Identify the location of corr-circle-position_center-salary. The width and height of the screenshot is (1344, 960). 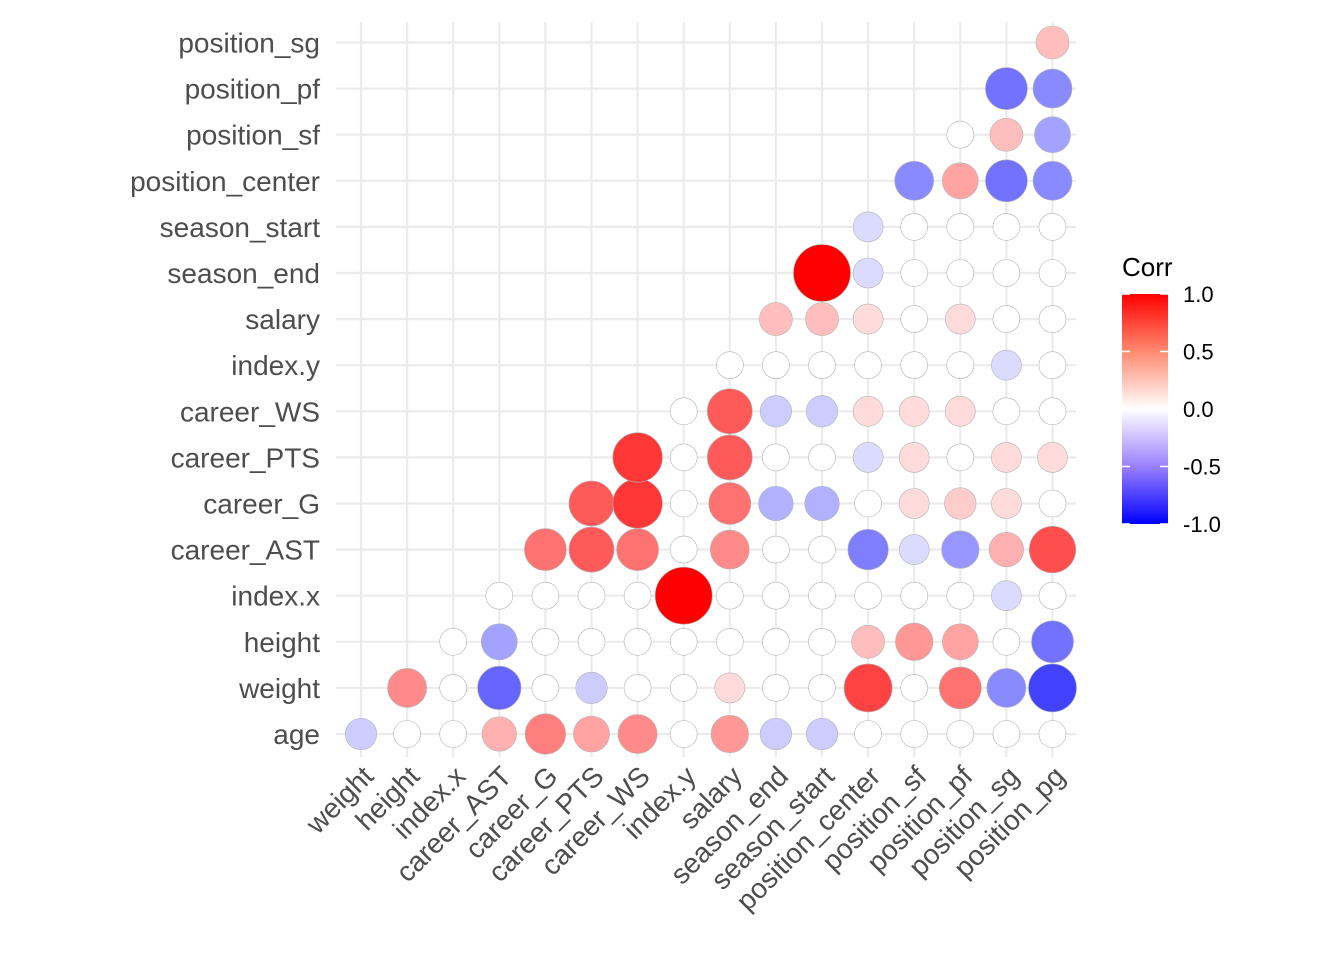
(868, 319).